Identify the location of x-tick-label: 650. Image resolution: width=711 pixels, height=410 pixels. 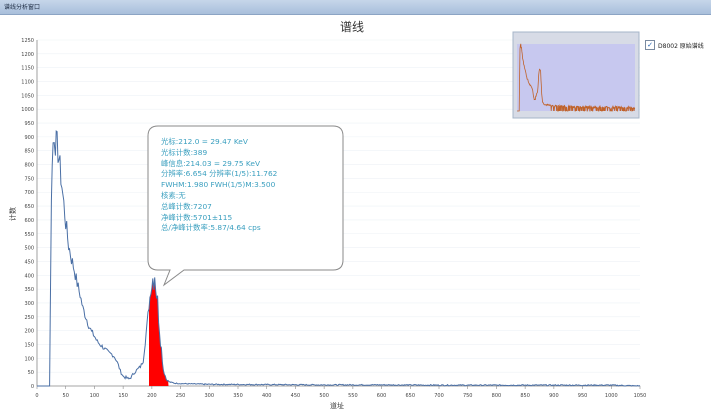
(411, 396).